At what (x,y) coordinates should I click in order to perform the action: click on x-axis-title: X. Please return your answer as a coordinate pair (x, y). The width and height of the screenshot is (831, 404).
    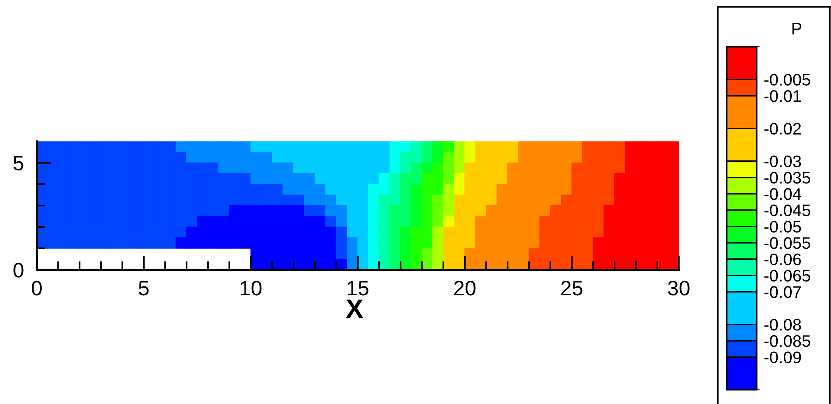
    Looking at the image, I should click on (355, 309).